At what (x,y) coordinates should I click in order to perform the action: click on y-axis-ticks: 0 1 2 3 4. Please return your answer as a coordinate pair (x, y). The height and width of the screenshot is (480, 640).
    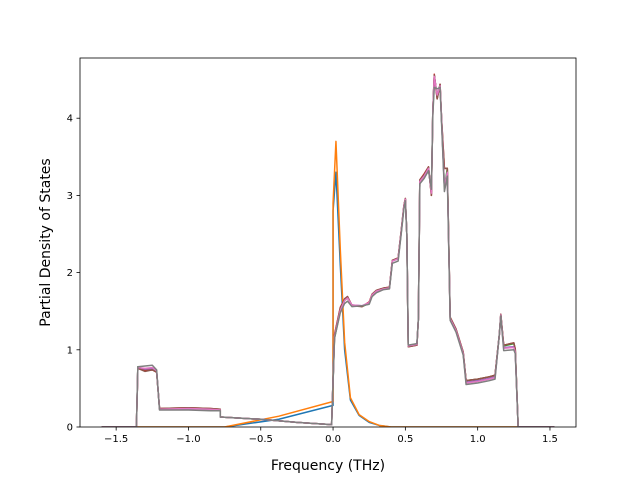
    Looking at the image, I should click on (73, 274).